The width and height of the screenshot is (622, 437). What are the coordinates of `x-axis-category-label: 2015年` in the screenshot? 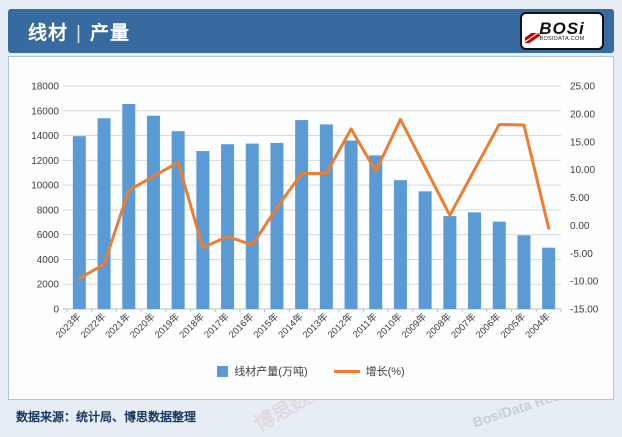 It's located at (266, 325).